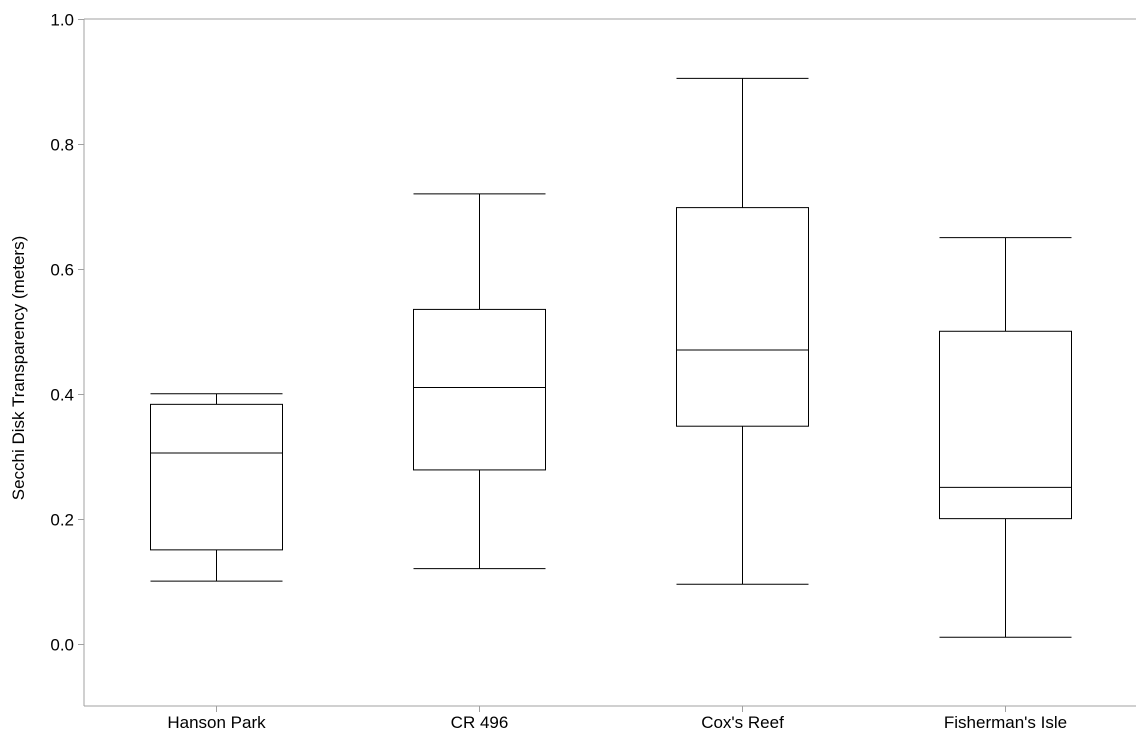 Image resolution: width=1138 pixels, height=739 pixels. Describe the element at coordinates (67, 333) in the screenshot. I see `y-axis: 0.0 0.2 0.4 0.6 0.8 1.0` at that location.